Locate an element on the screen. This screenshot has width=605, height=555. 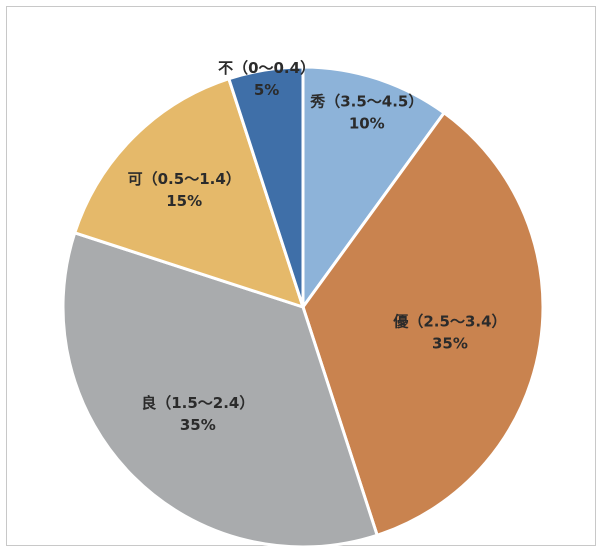
slice-label: 優（2.5～3.4） is located at coordinates (449, 321).